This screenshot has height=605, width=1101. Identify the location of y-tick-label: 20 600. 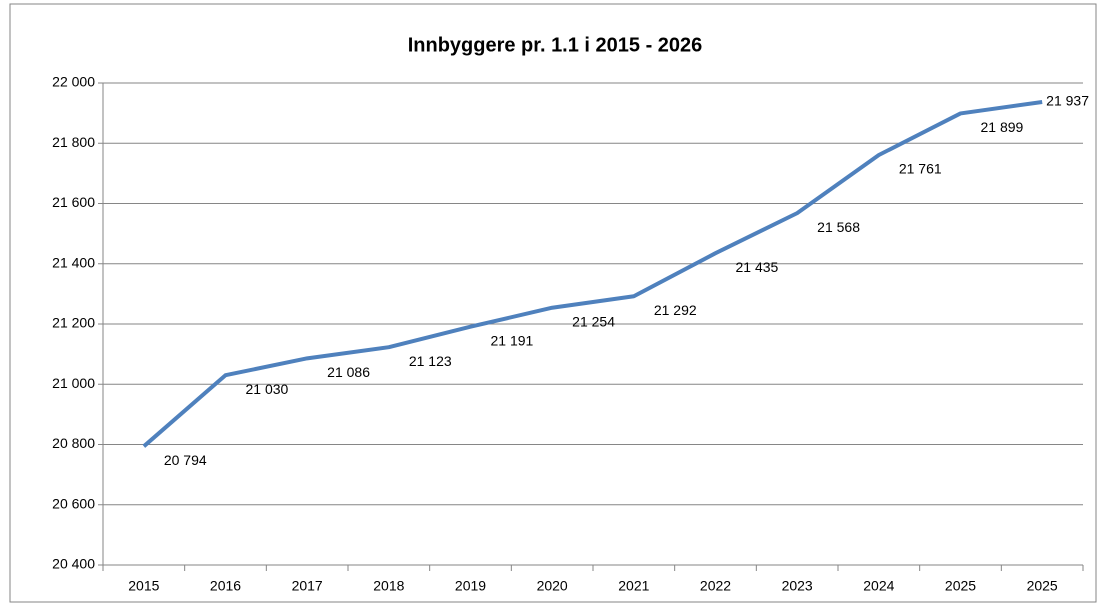
(73, 503).